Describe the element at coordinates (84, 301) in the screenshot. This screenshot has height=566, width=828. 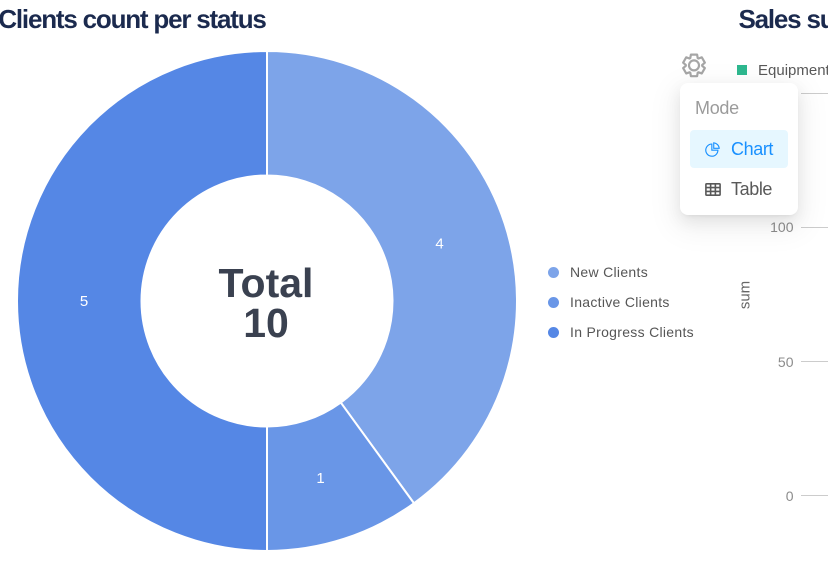
I see `svg-text: 5` at that location.